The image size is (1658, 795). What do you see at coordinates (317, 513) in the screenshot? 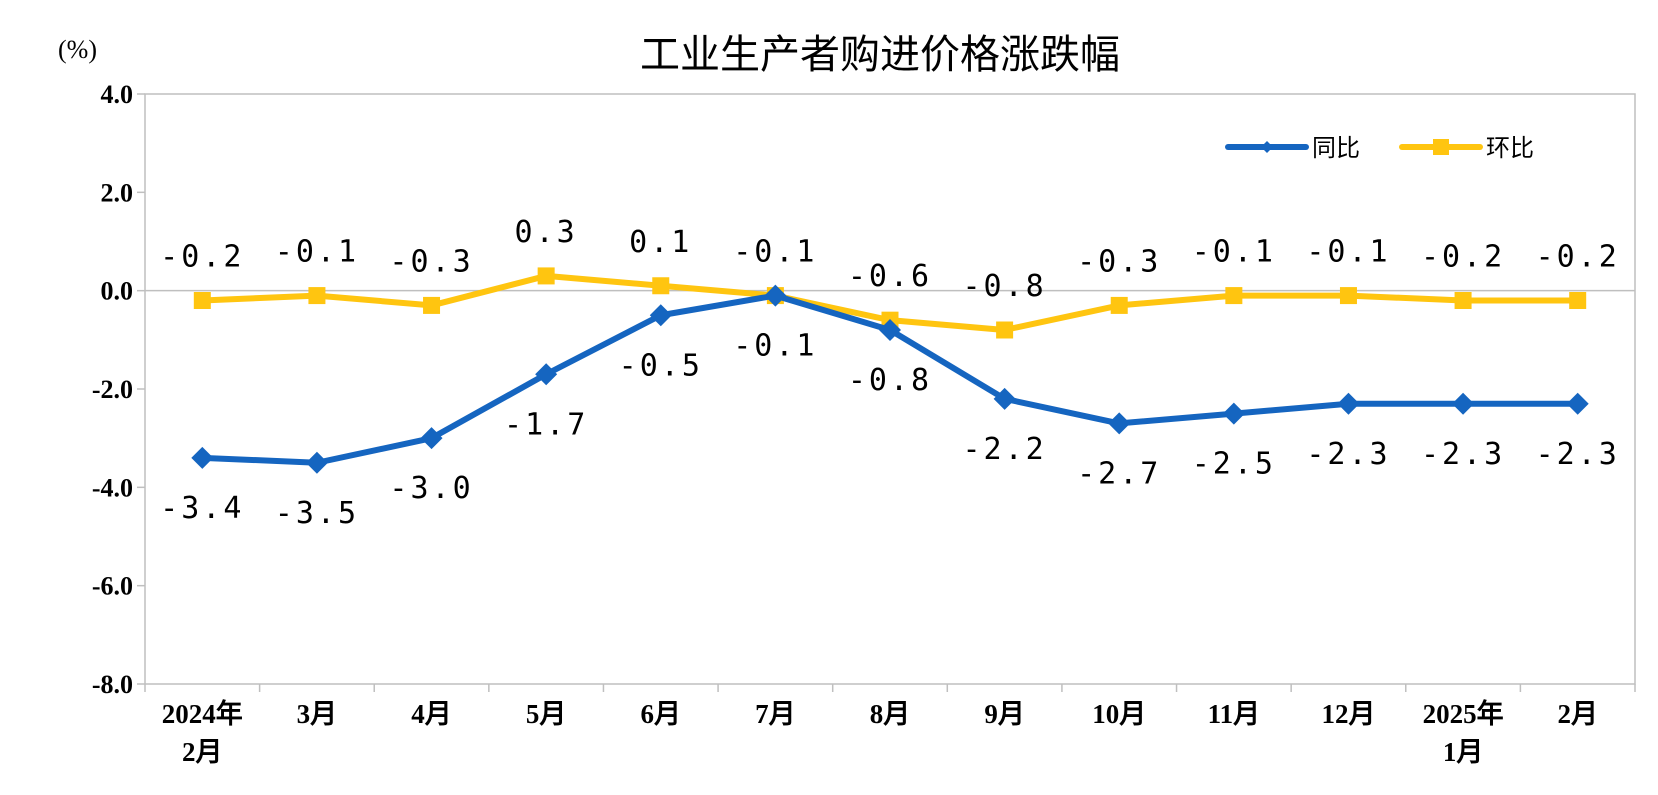
I see `data-label-yoy: -3.5` at bounding box center [317, 513].